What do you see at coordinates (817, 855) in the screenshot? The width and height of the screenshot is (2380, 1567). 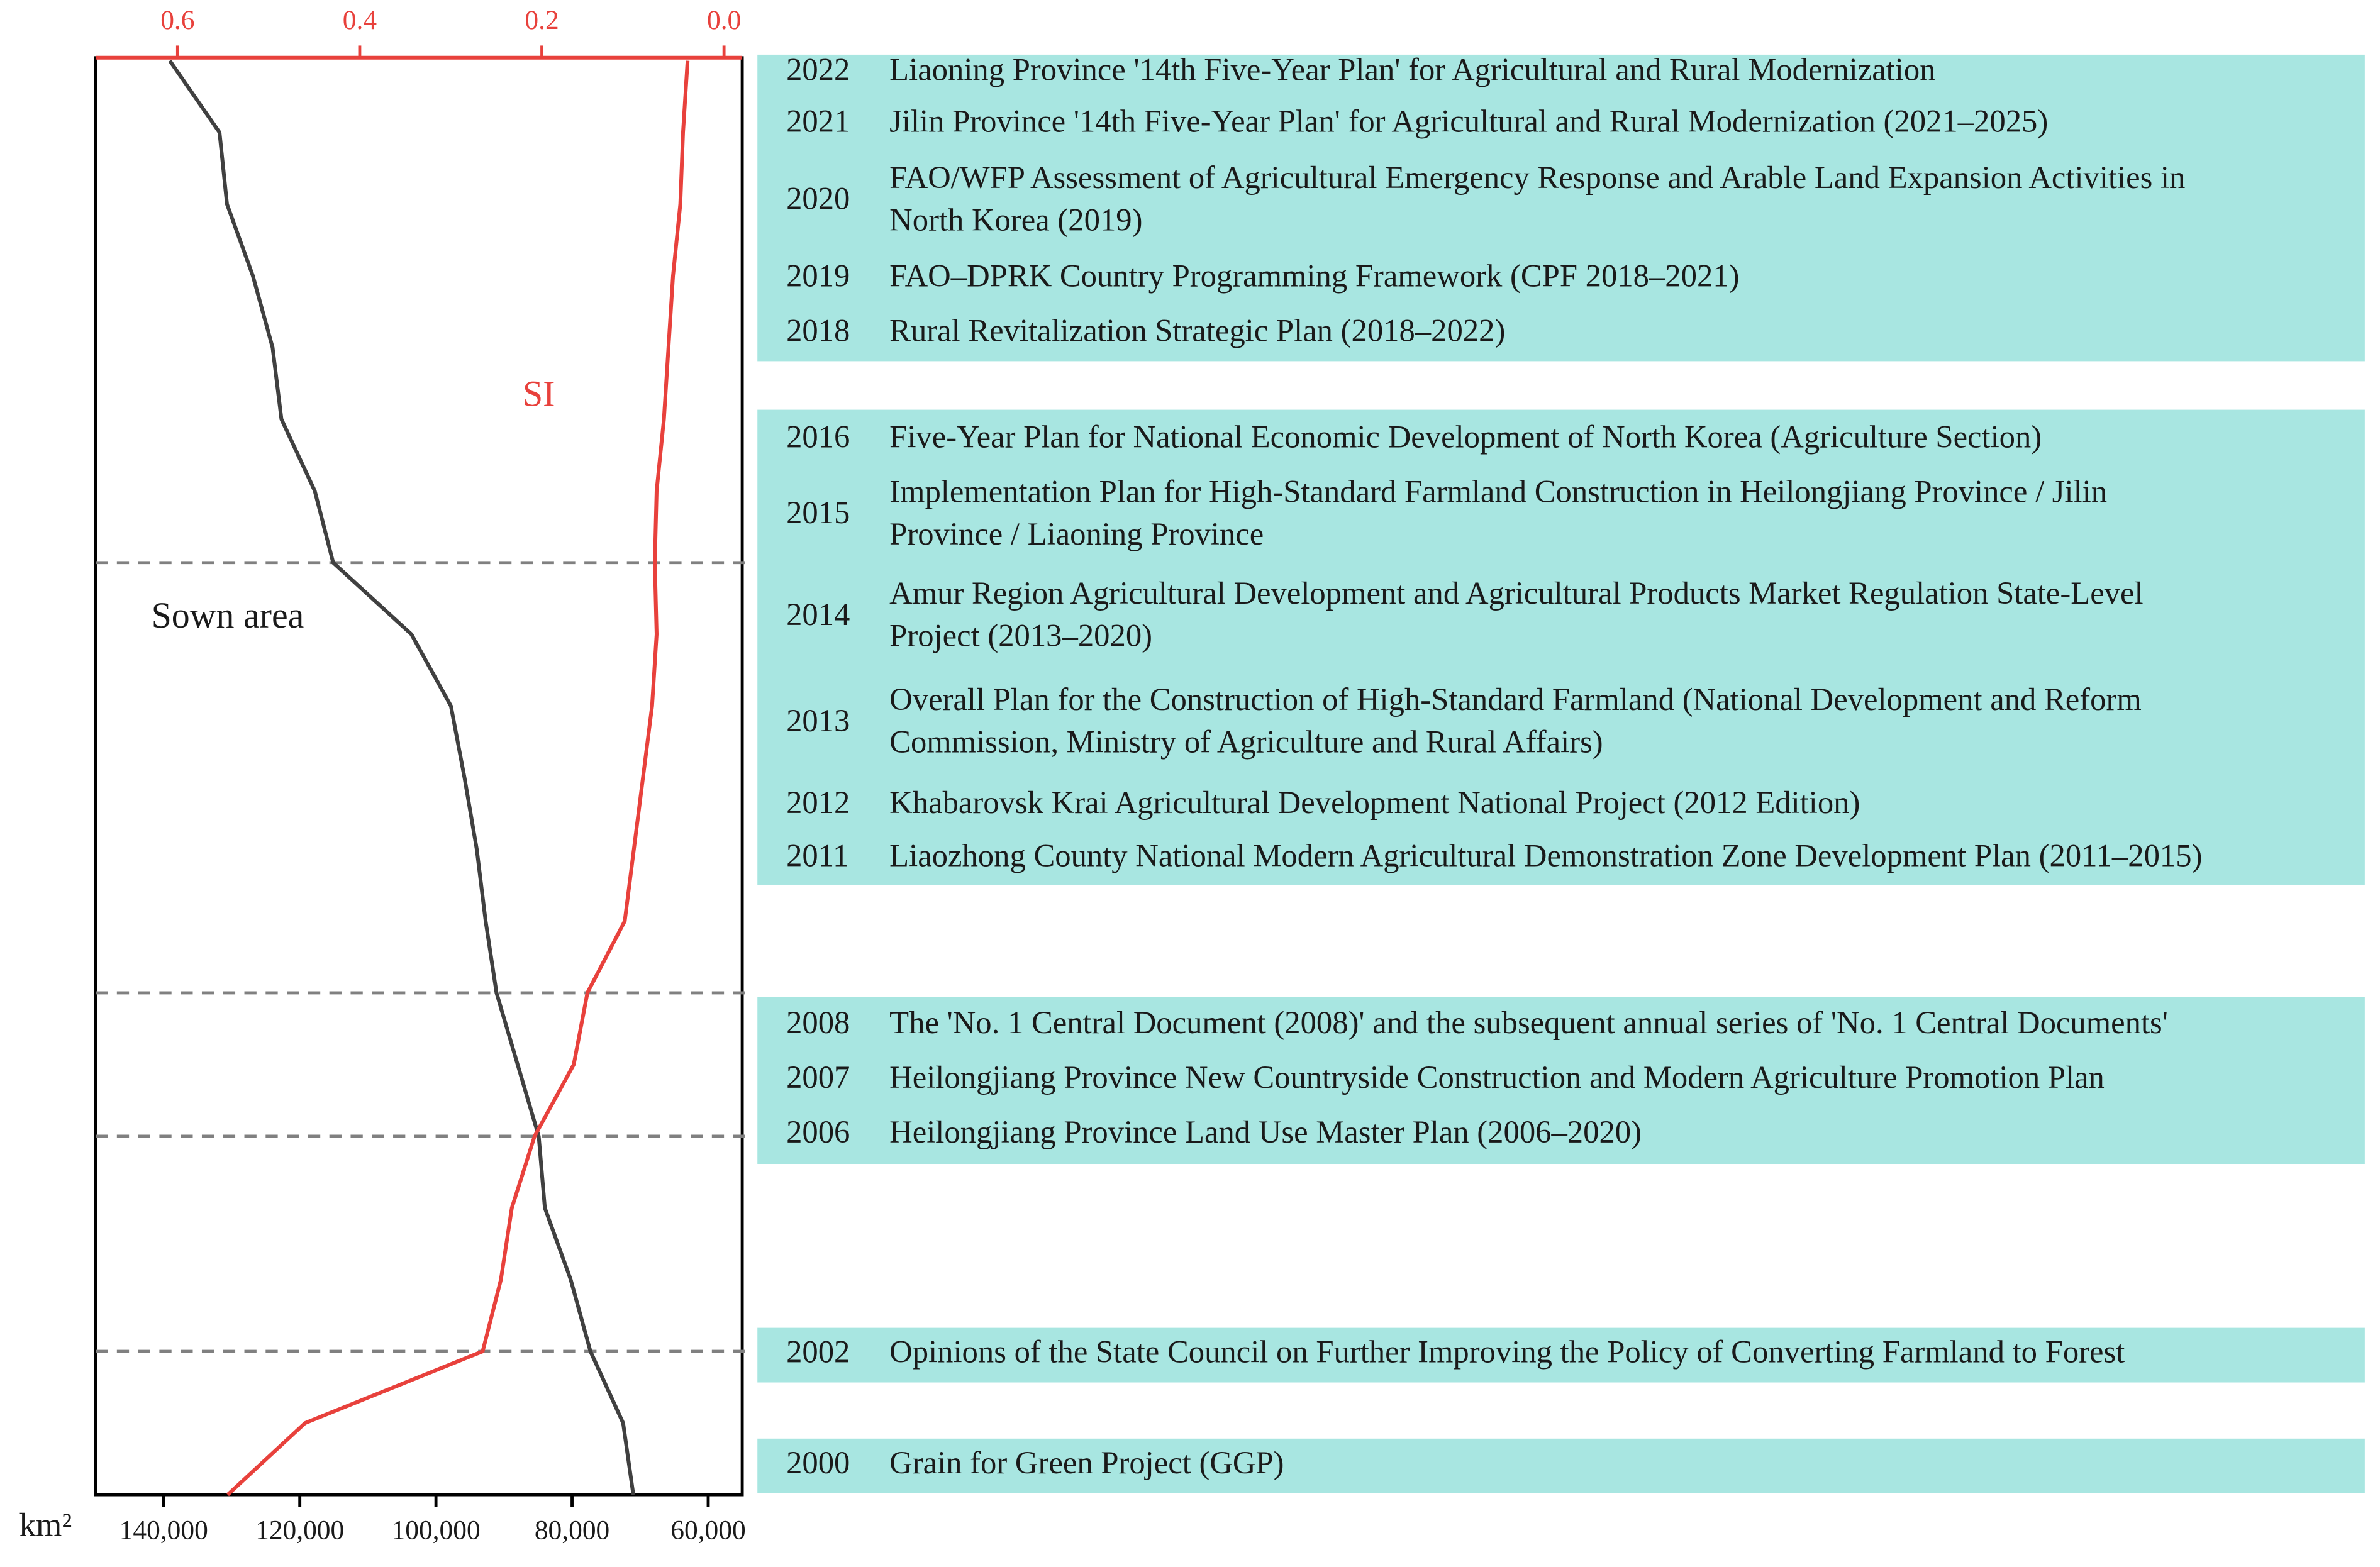 I see `policy-year: 2011` at bounding box center [817, 855].